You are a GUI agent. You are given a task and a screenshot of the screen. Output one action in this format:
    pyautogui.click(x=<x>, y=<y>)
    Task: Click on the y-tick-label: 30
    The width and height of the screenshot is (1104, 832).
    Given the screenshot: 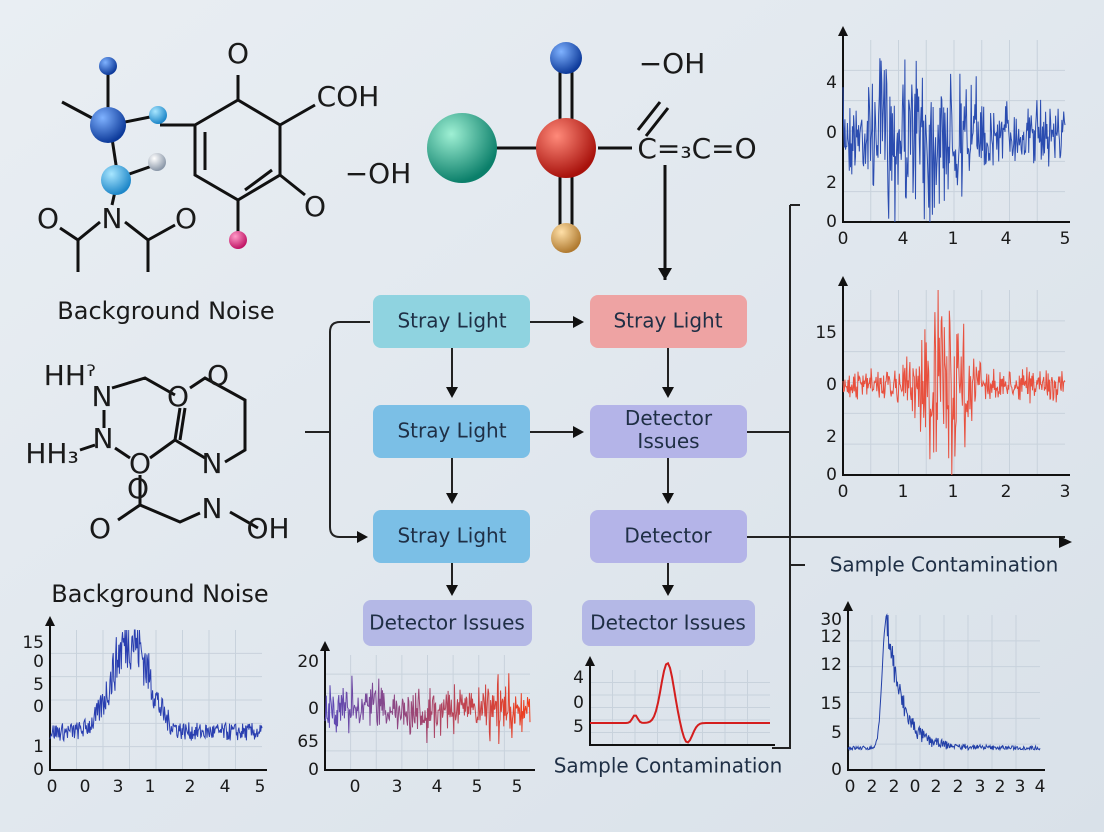 What is the action you would take?
    pyautogui.click(x=831, y=620)
    